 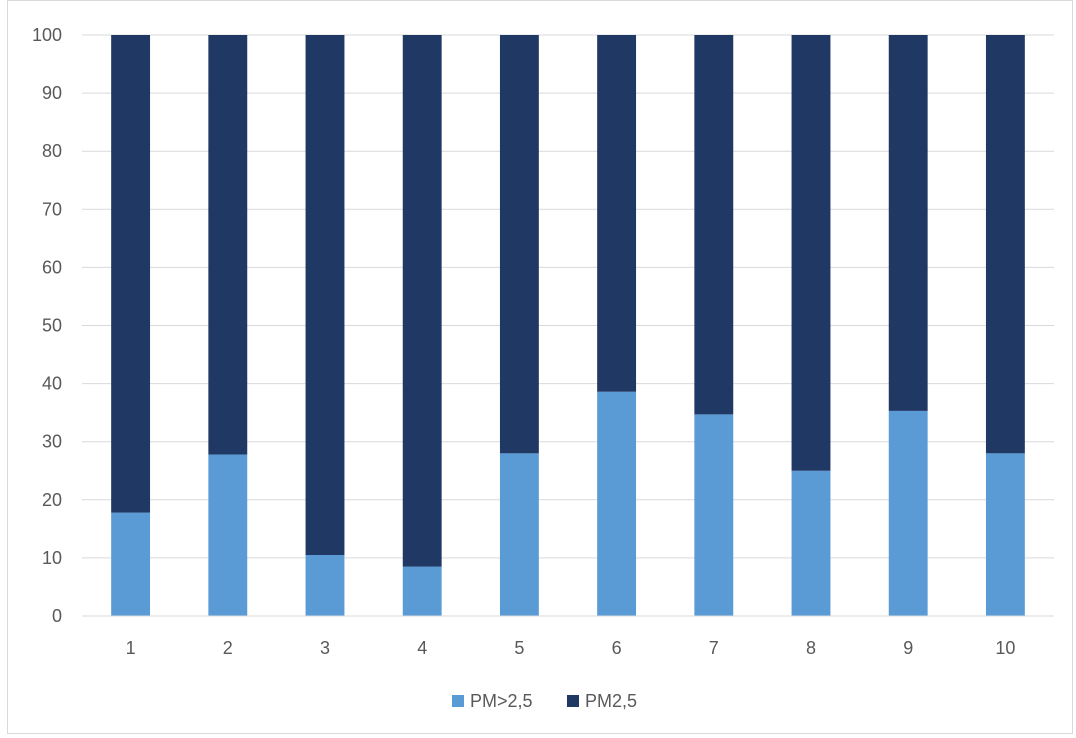 What do you see at coordinates (714, 648) in the screenshot?
I see `x-tick-label: 7` at bounding box center [714, 648].